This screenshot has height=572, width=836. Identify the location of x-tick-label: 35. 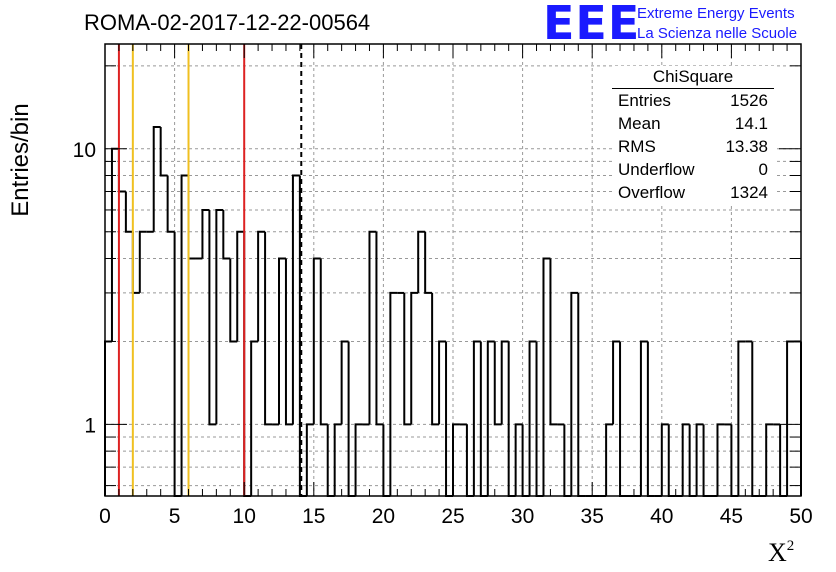
(592, 516).